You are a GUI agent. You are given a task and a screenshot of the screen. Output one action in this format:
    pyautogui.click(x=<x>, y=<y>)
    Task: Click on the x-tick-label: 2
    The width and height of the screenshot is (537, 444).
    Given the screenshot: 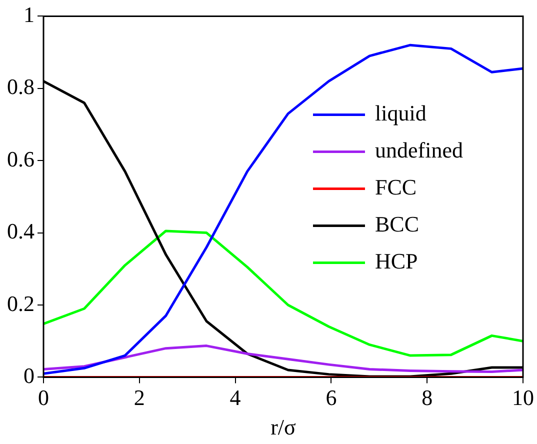 What is the action you would take?
    pyautogui.click(x=139, y=397)
    